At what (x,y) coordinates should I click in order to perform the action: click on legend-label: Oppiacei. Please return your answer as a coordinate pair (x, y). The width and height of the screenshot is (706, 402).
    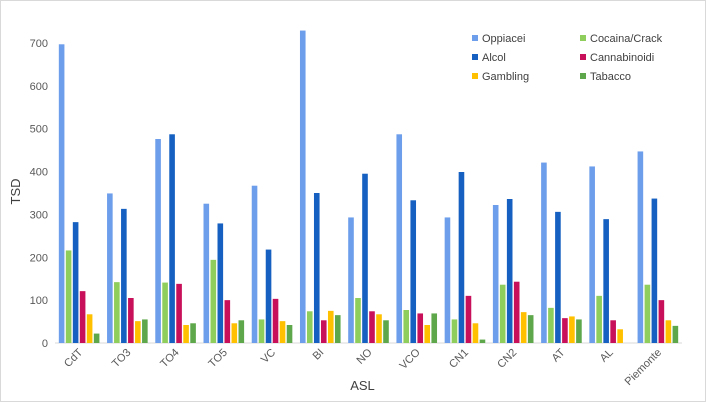
    Looking at the image, I should click on (503, 39).